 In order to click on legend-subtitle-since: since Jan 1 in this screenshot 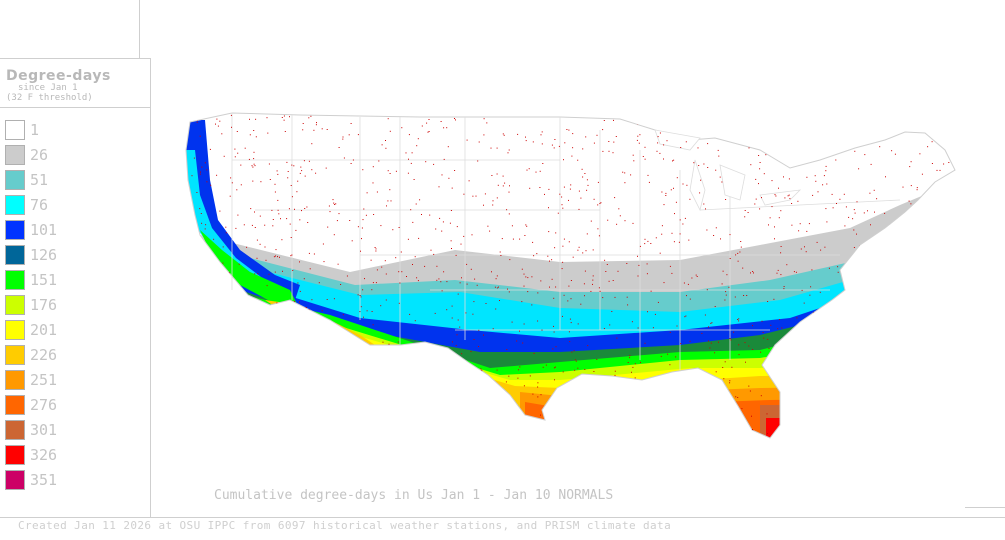, I will do `click(48, 88)`.